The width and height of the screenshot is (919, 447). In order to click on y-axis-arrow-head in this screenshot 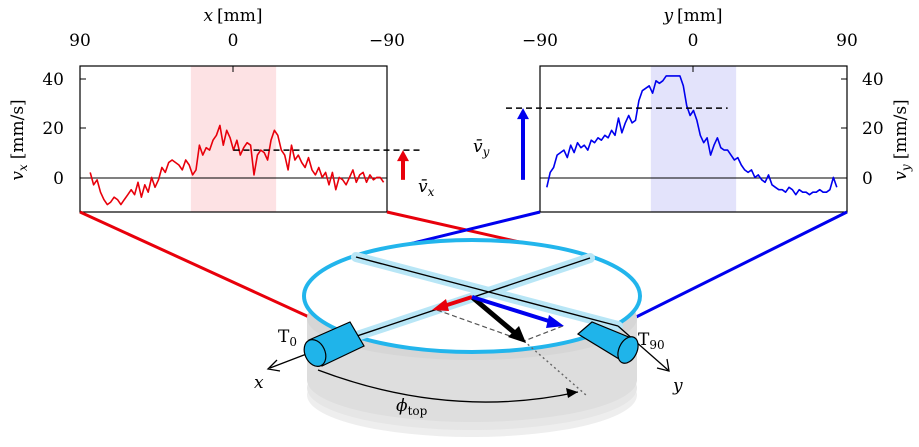, I will do `click(663, 365)`.